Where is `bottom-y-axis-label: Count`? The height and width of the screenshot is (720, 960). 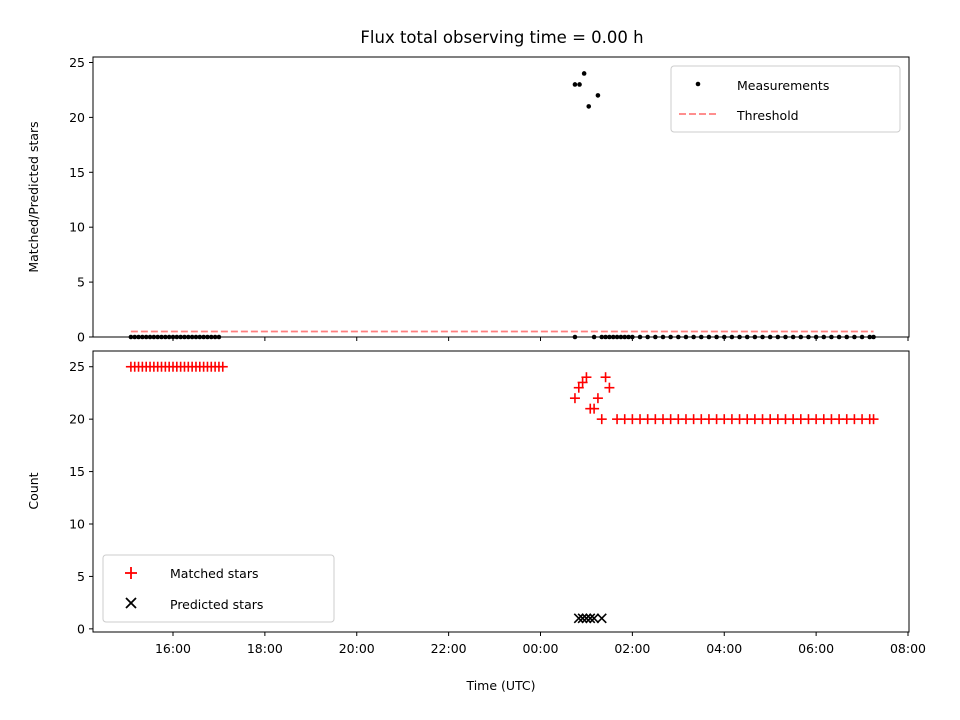 bottom-y-axis-label: Count is located at coordinates (33, 490).